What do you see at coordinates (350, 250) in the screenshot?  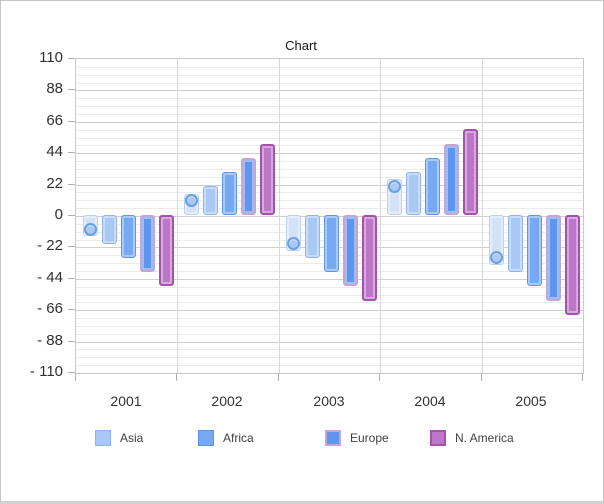 I see `bar-europe-2003` at bounding box center [350, 250].